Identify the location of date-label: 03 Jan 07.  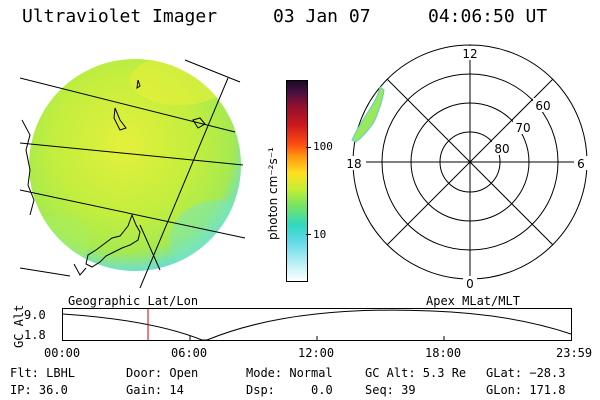
(322, 16).